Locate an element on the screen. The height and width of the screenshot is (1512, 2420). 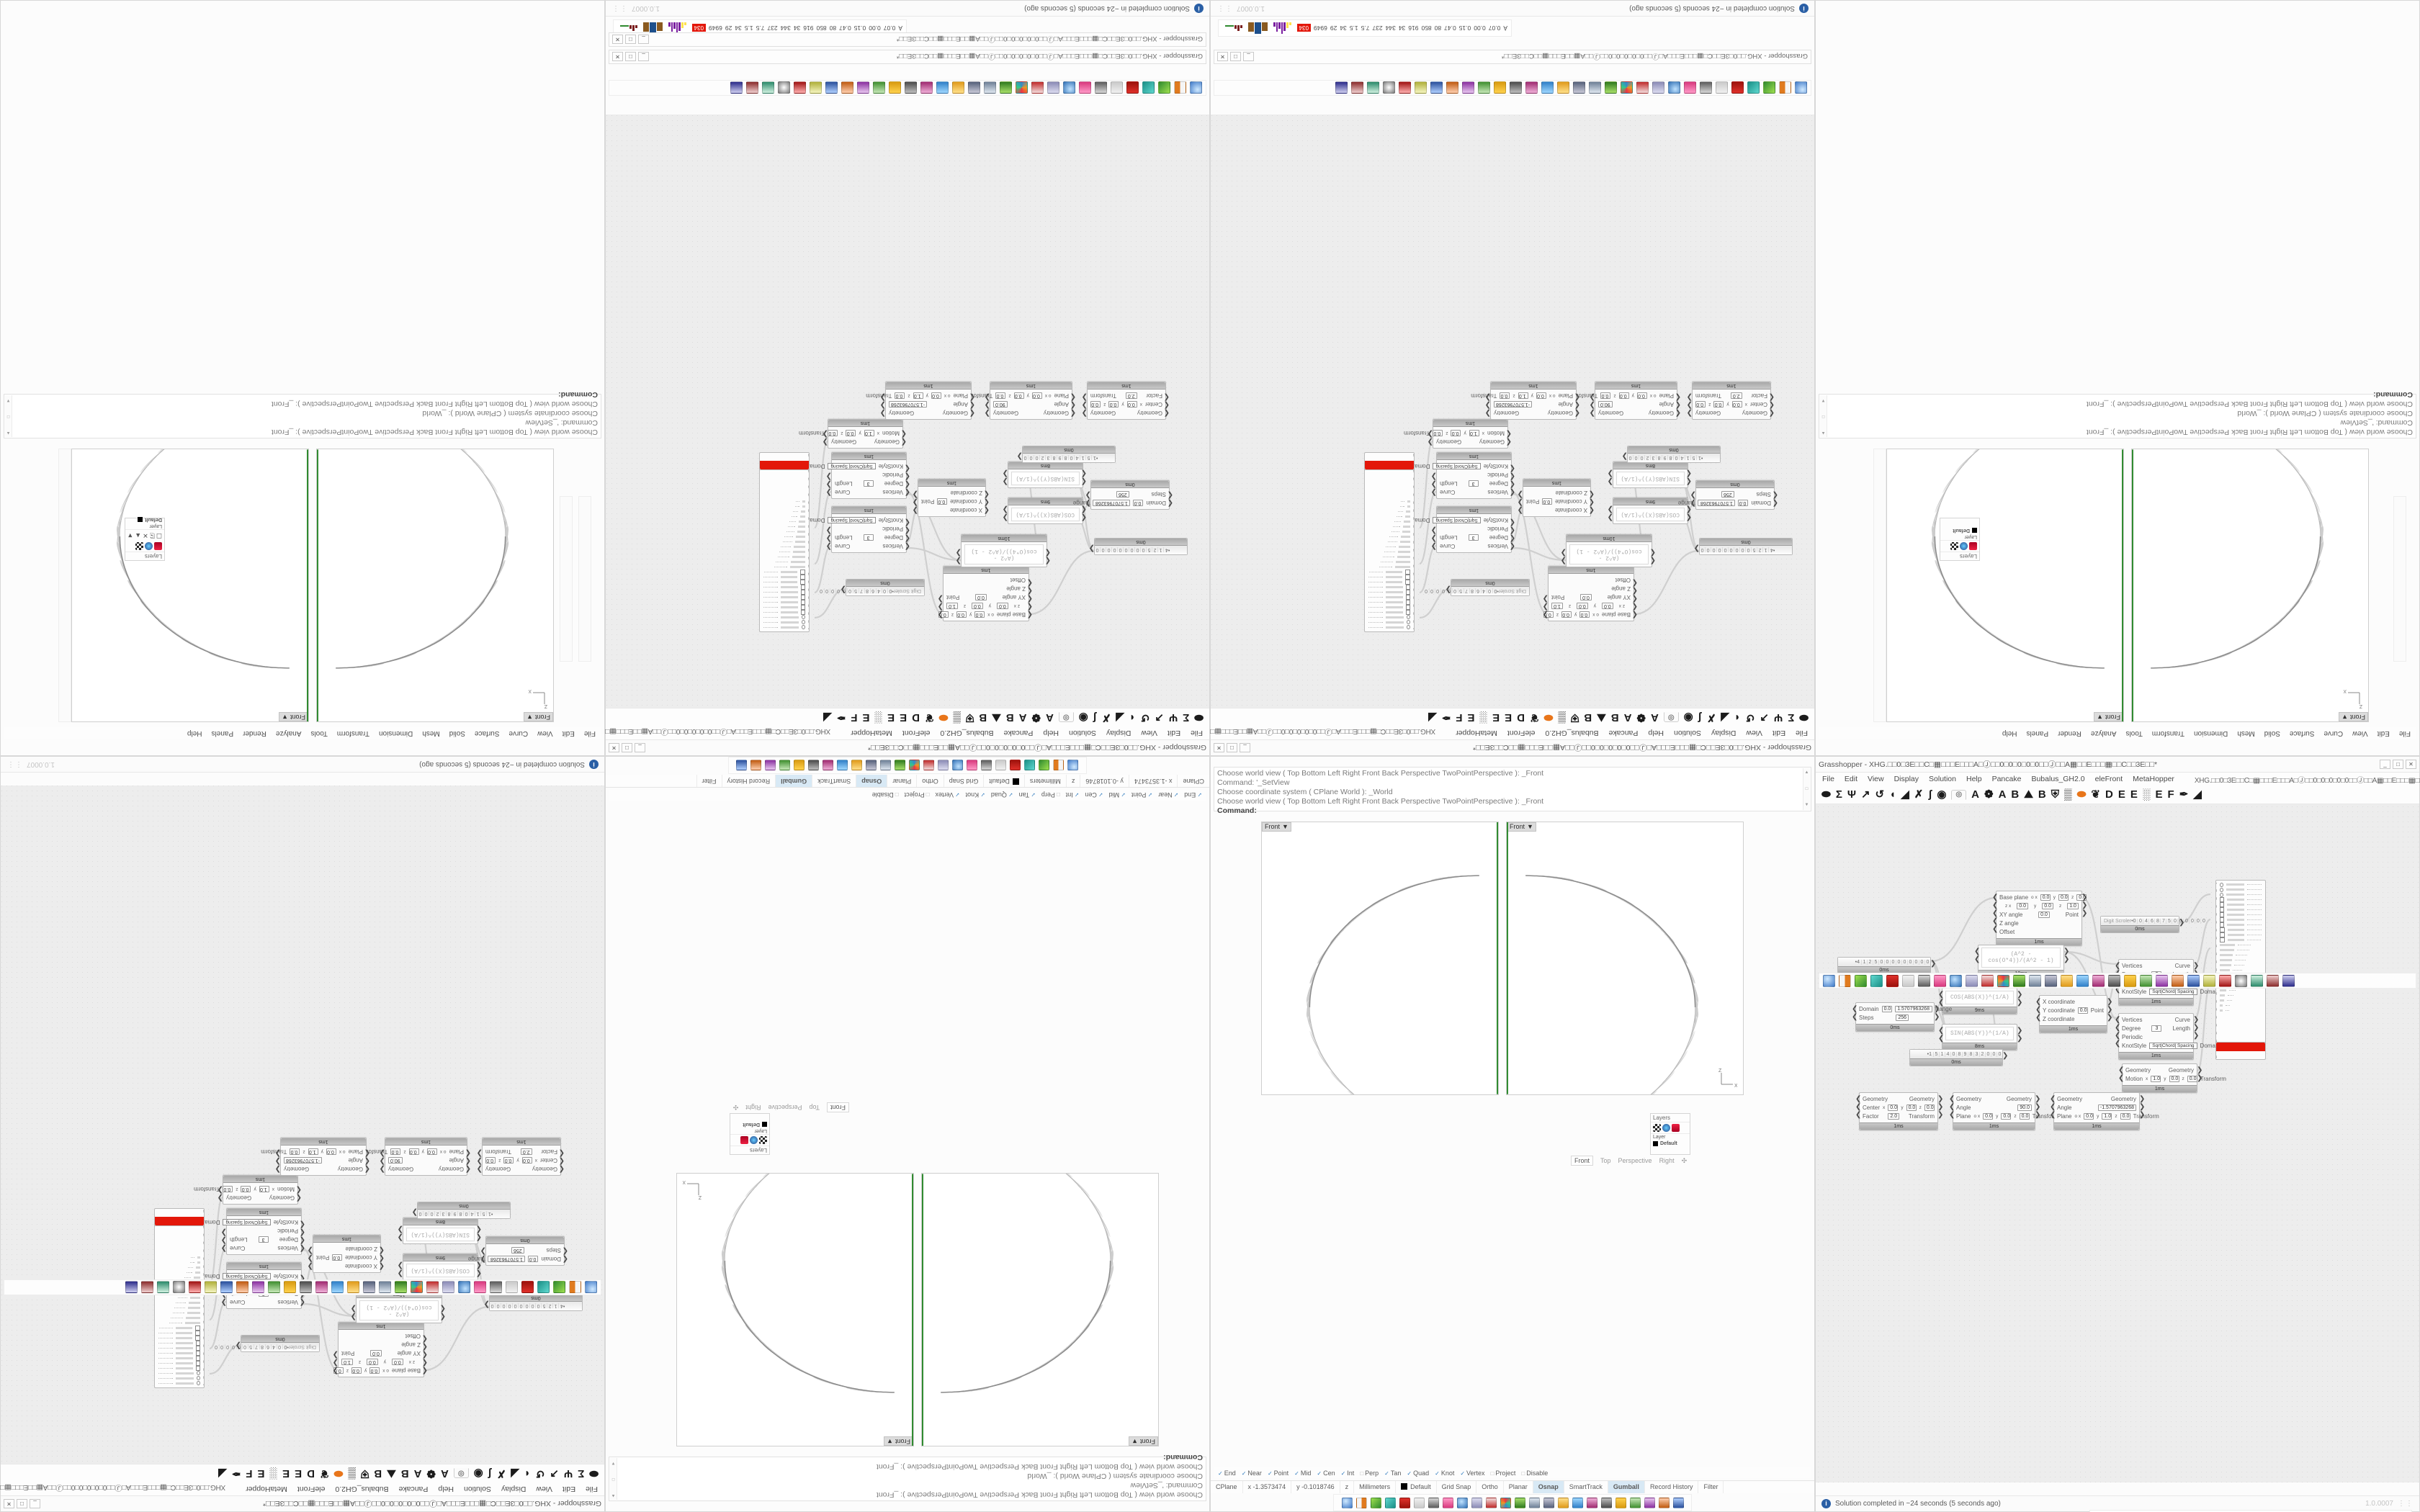
plugin-b-icon: B is located at coordinates (1614, 717).